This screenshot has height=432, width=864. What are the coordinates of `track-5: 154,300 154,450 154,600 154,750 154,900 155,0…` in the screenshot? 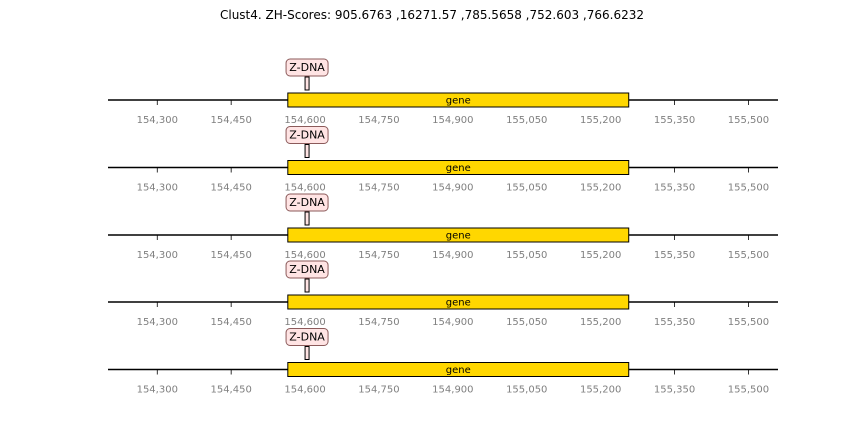 It's located at (443, 362).